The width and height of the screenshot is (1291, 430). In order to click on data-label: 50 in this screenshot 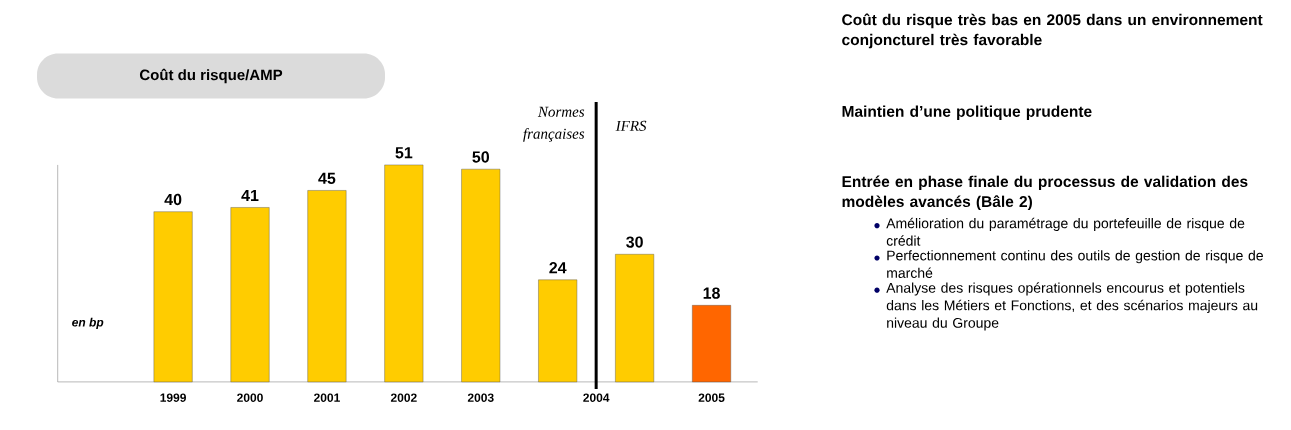, I will do `click(481, 157)`.